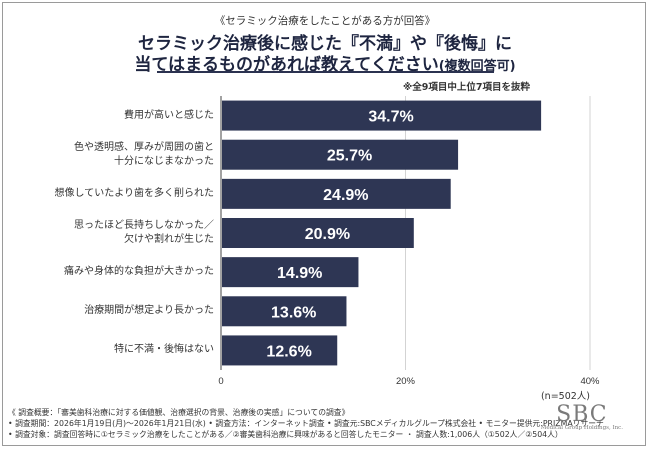 This screenshot has height=450, width=650. I want to click on category-label: 想像していたより歯を多く削られた, so click(135, 194).